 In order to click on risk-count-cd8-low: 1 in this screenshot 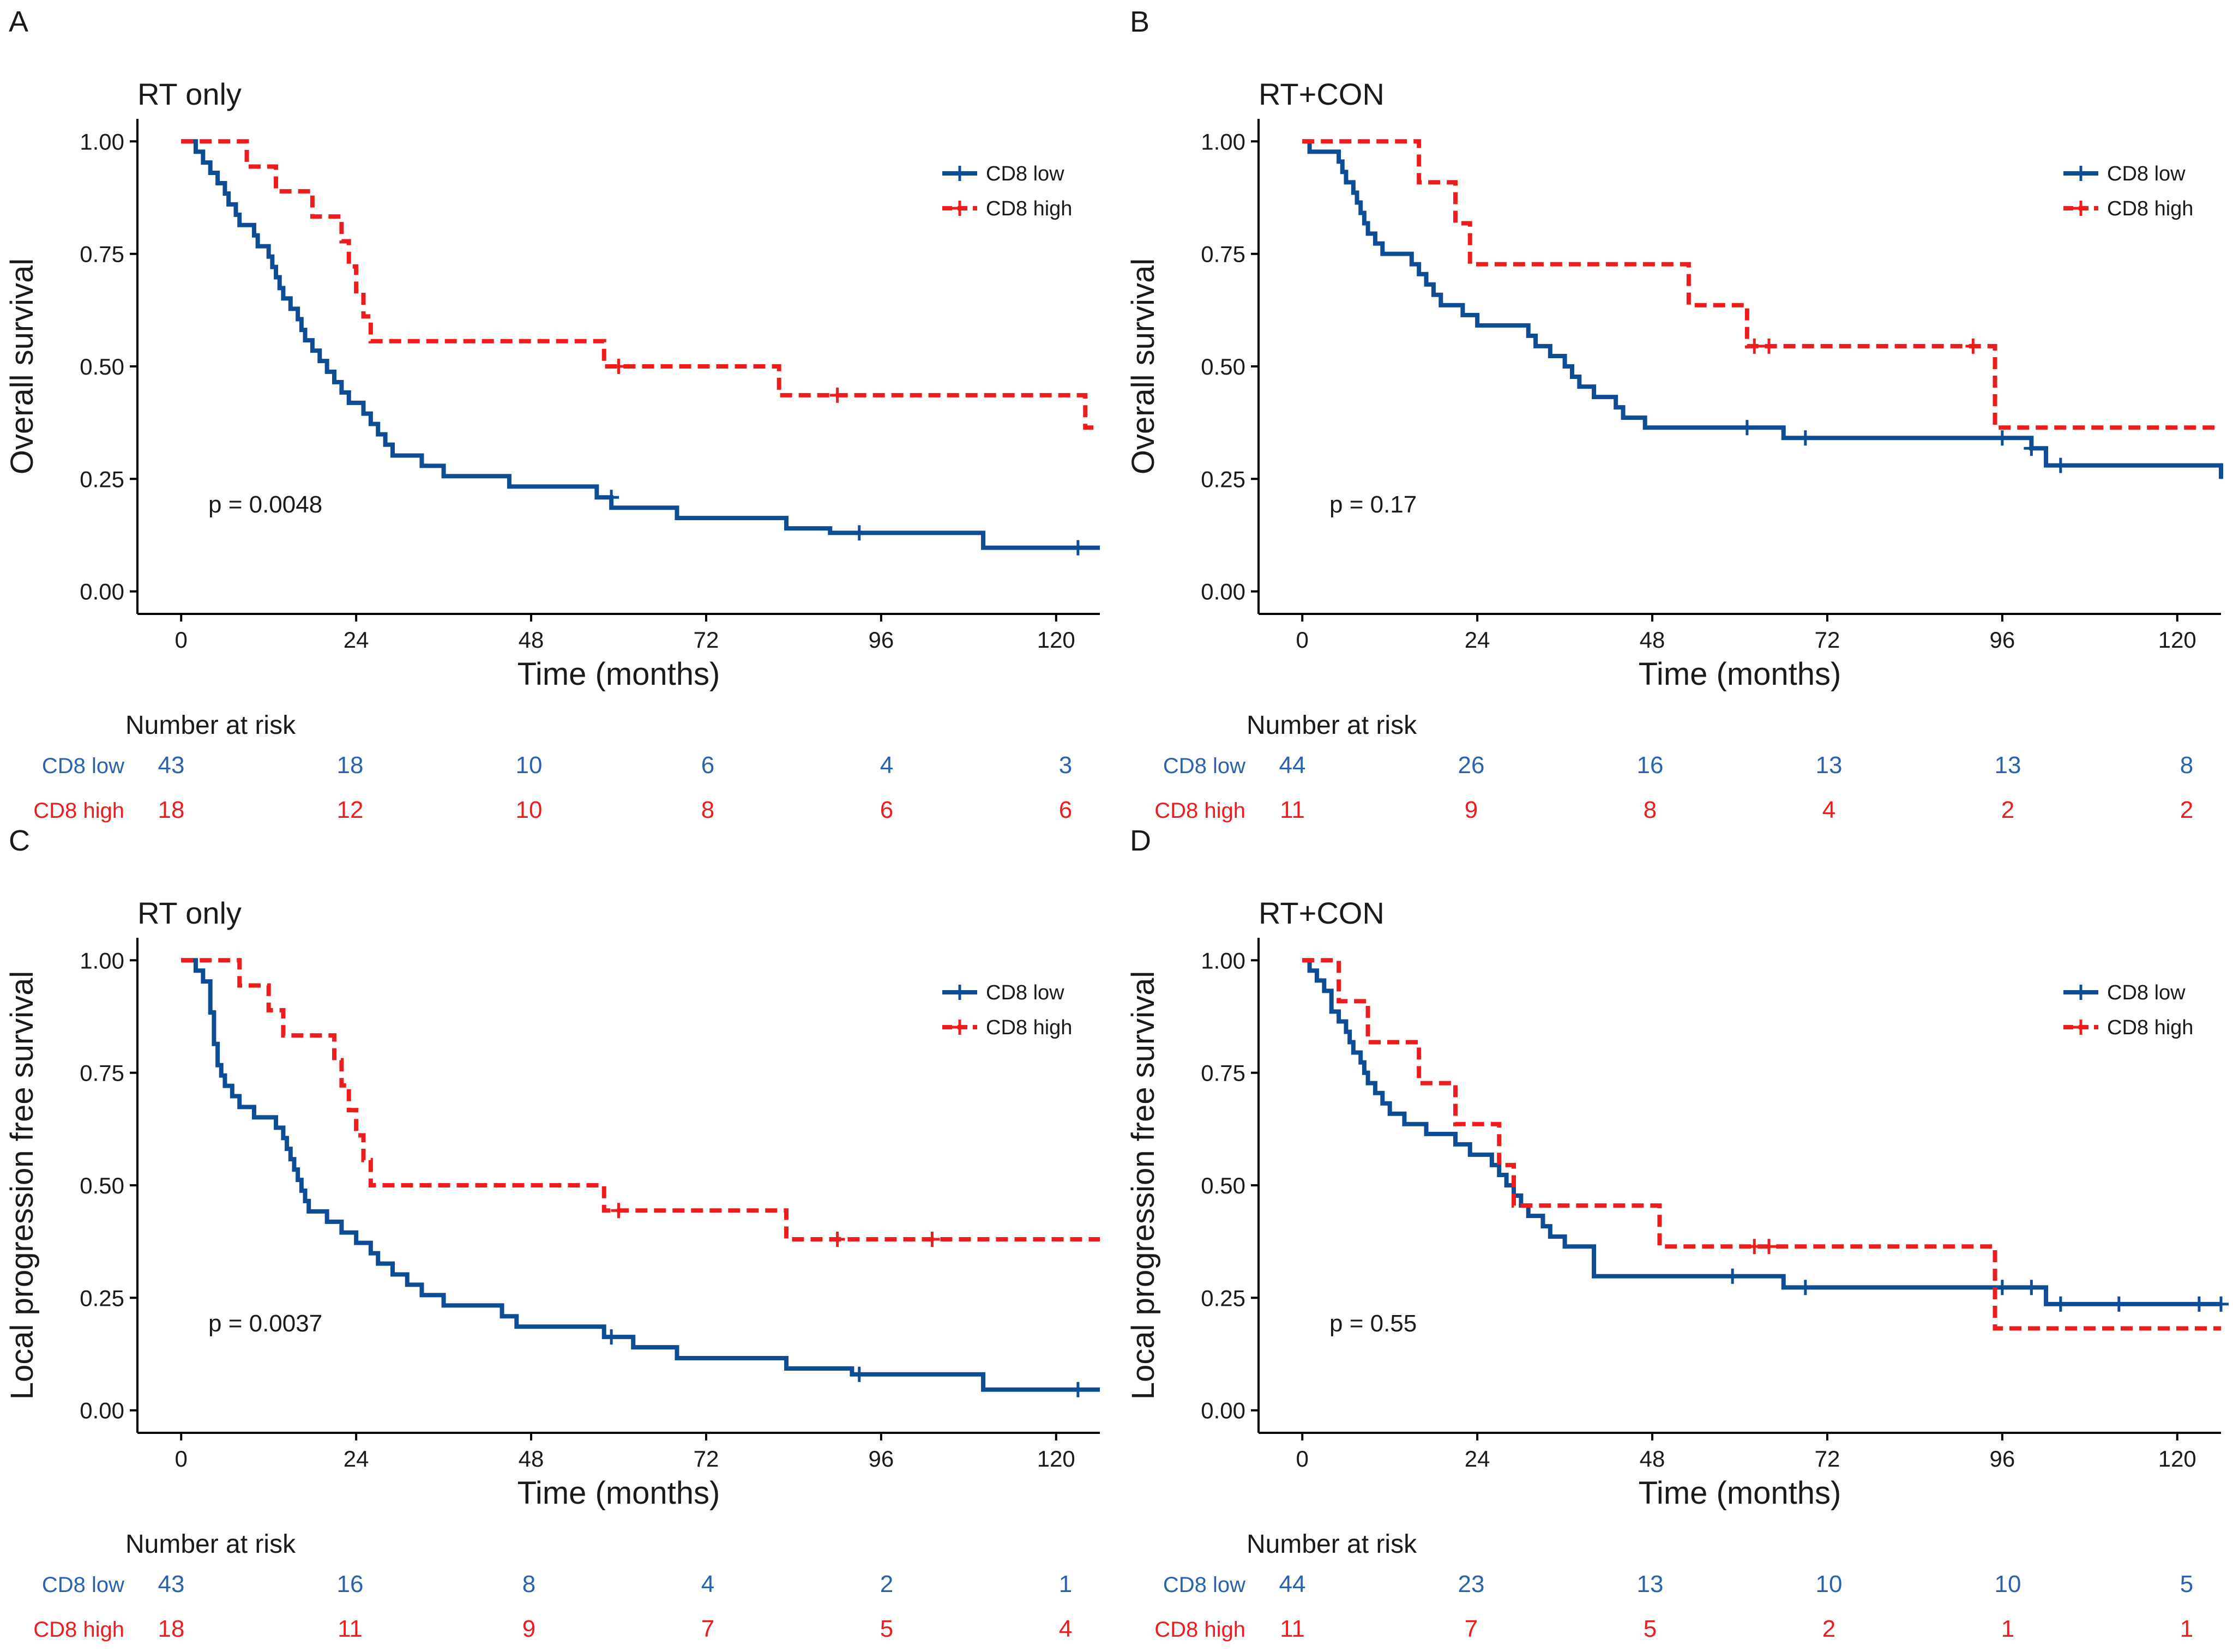, I will do `click(1065, 1584)`.